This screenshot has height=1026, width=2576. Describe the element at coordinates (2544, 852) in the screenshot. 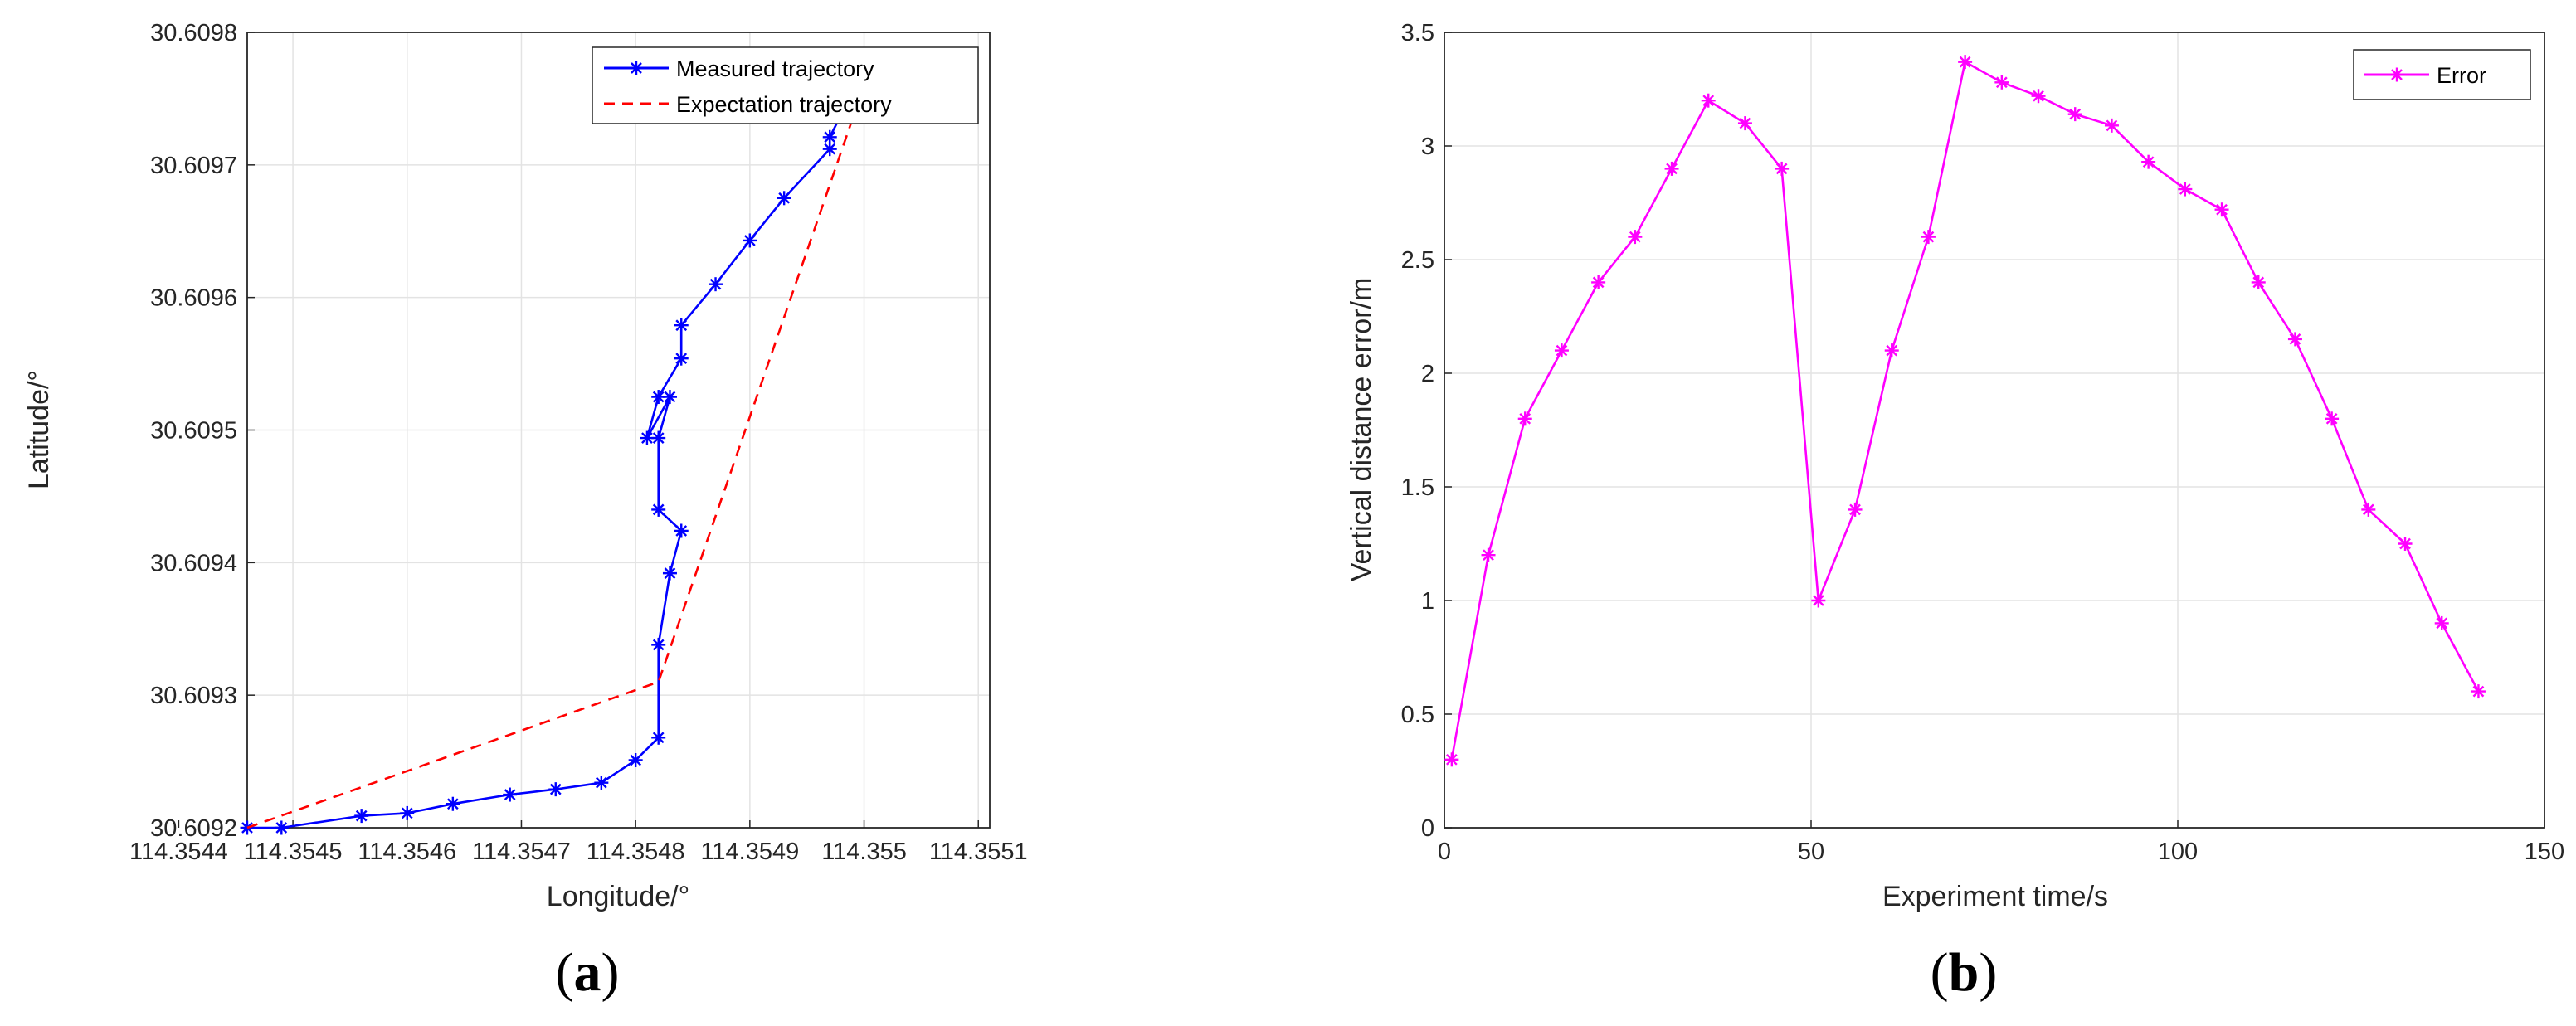

I see `x-tick-label: 150` at that location.